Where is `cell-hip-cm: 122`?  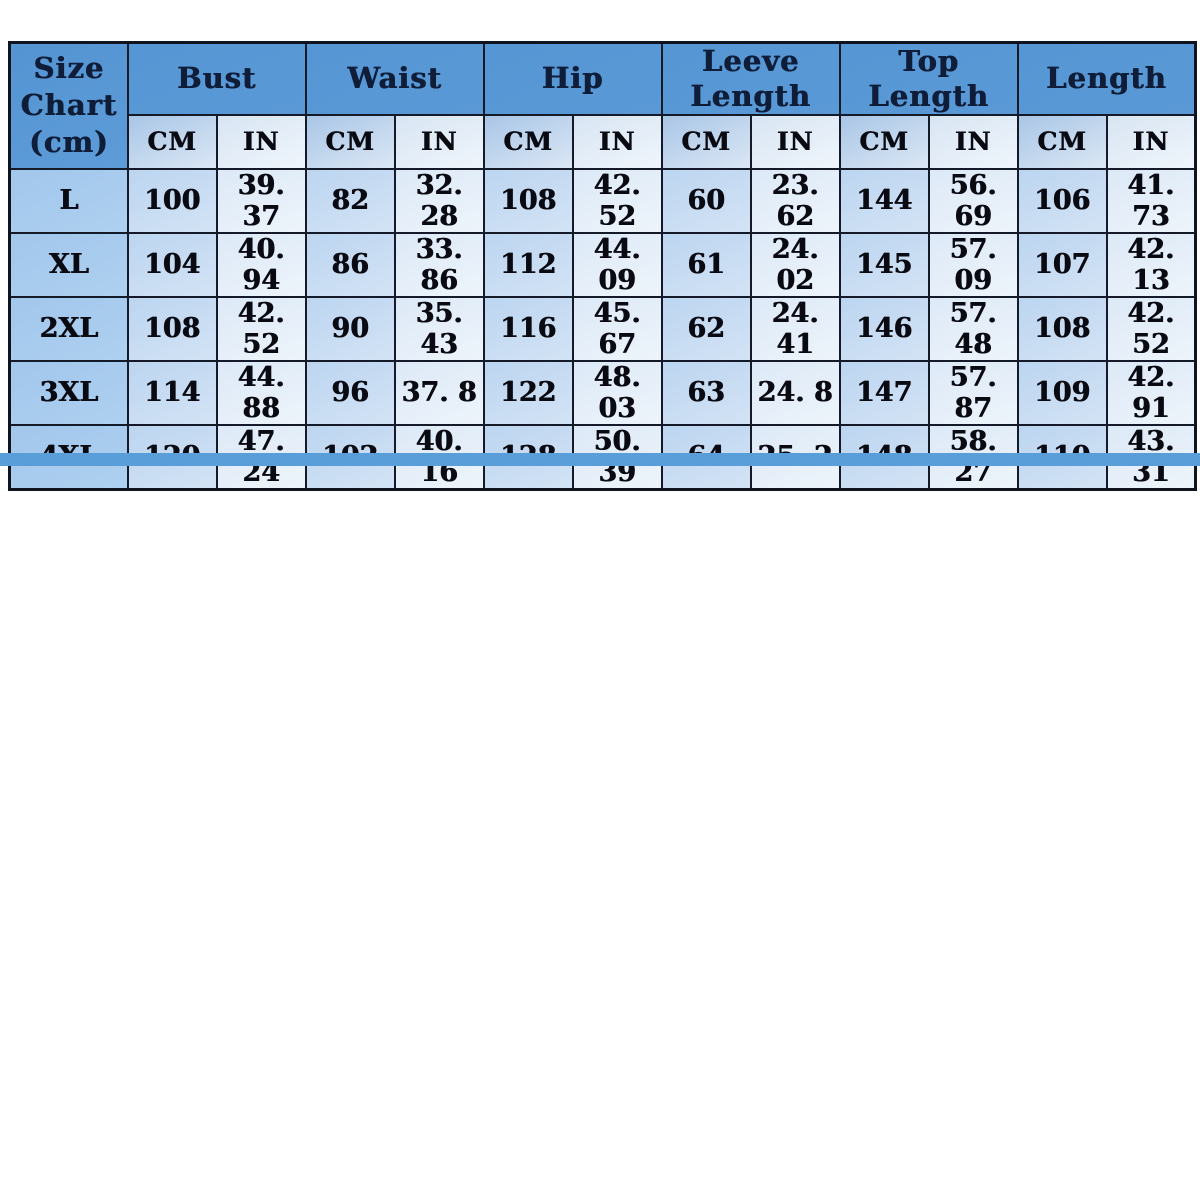 cell-hip-cm: 122 is located at coordinates (528, 392).